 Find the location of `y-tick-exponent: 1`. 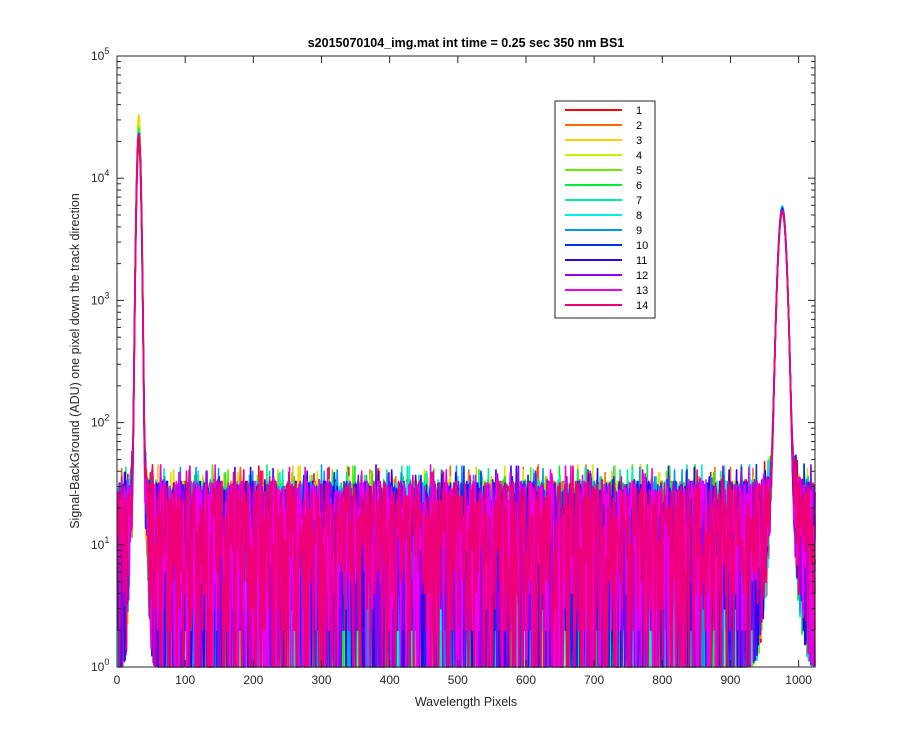

y-tick-exponent: 1 is located at coordinates (106, 540).